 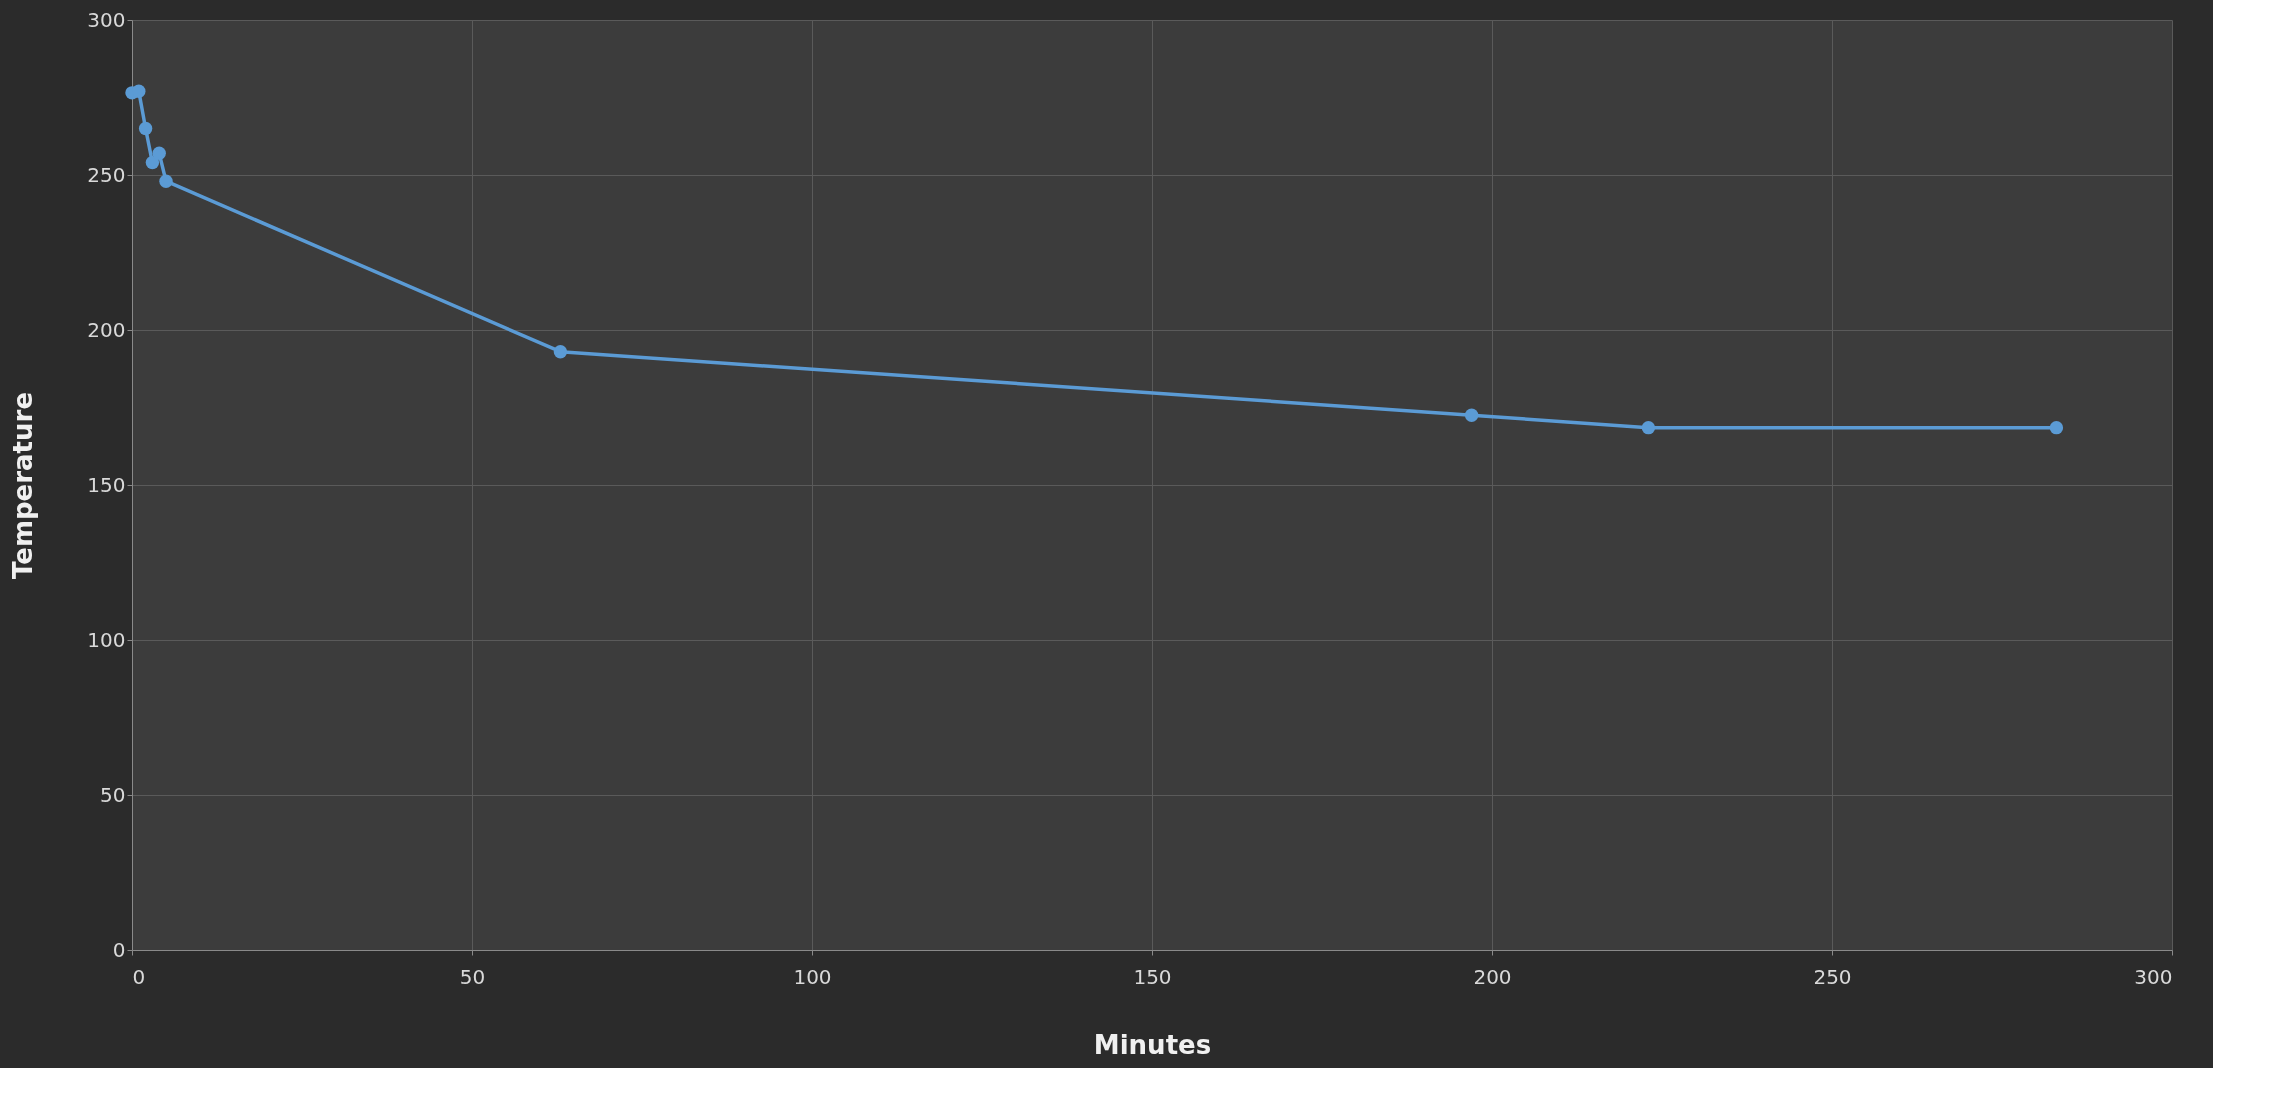 What do you see at coordinates (106, 19) in the screenshot?
I see `y-tick-label: 300` at bounding box center [106, 19].